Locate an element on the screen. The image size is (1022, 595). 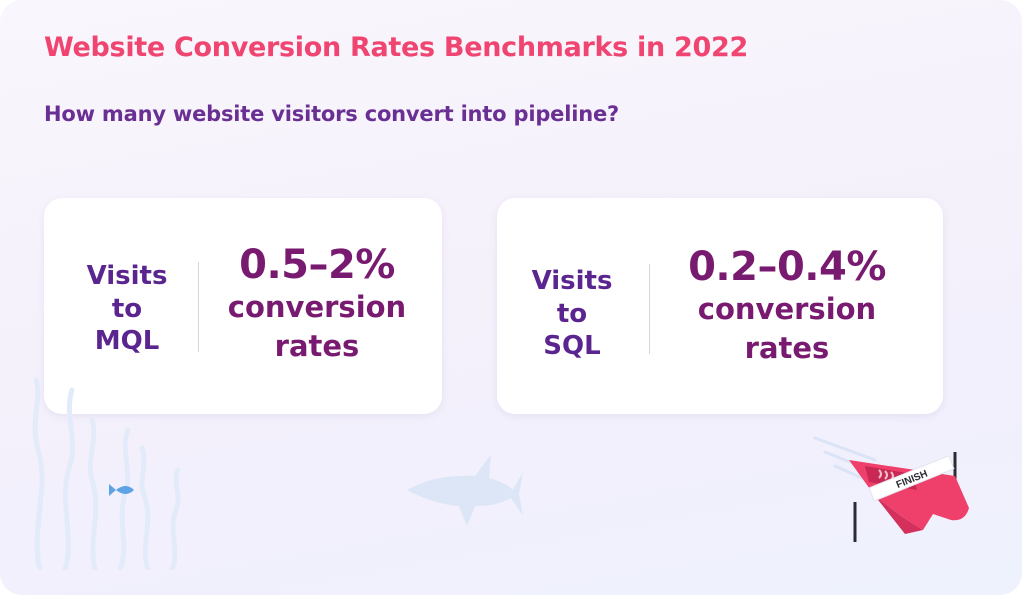
mql-stat-card: Visits to MQL 0.5–2% conversion rates is located at coordinates (243, 306).